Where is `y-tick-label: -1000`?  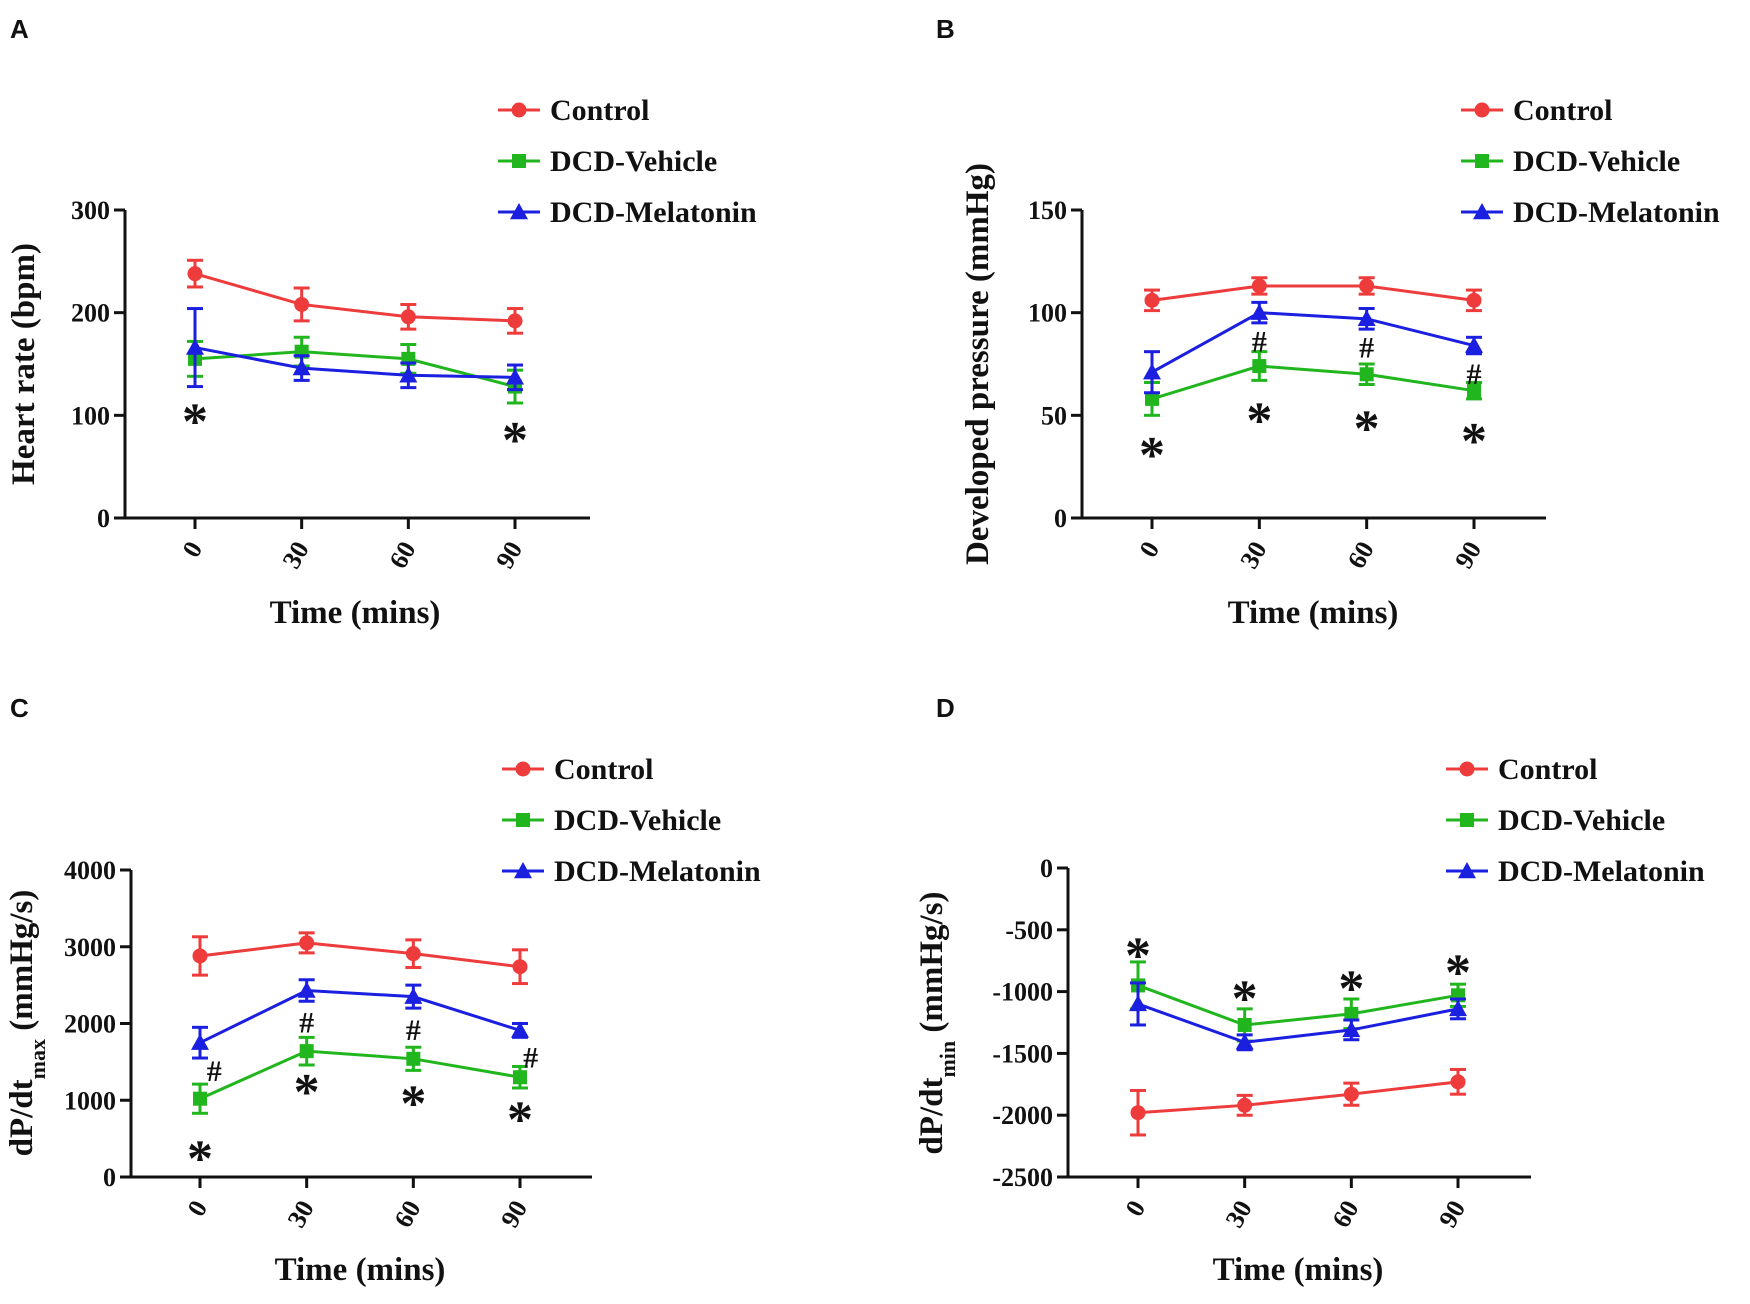
y-tick-label: -1000 is located at coordinates (1022, 992).